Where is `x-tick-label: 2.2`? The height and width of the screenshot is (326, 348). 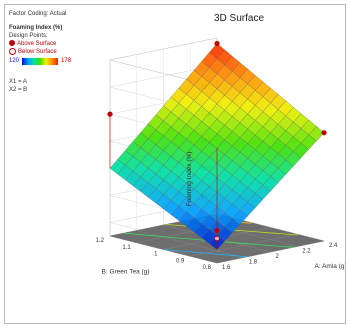
x-tick-label: 2.2 is located at coordinates (306, 252).